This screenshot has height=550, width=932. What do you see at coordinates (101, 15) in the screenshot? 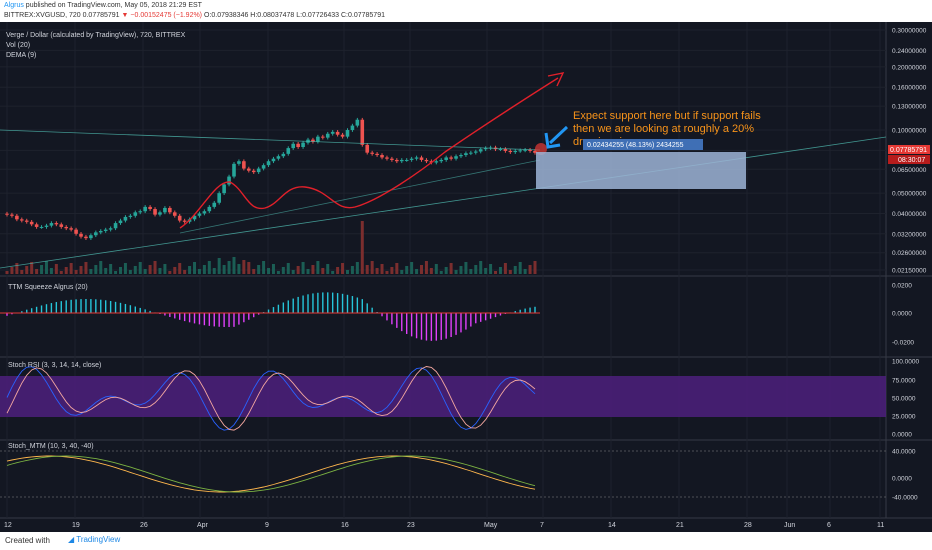
I see `last-price: 0.07785791` at bounding box center [101, 15].